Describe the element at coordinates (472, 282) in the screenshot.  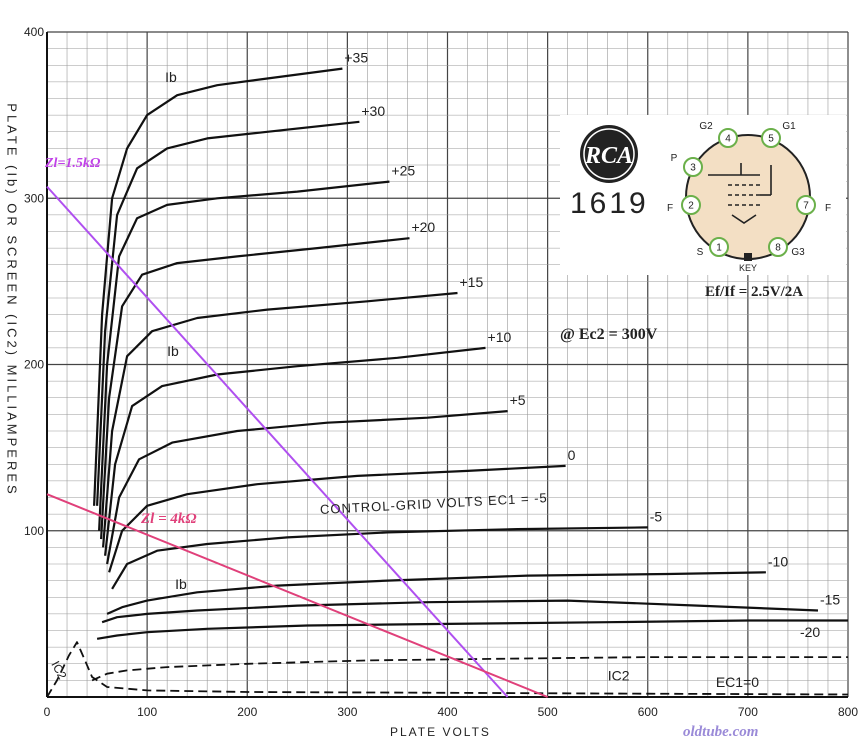
I see `curve-label--15: +15` at that location.